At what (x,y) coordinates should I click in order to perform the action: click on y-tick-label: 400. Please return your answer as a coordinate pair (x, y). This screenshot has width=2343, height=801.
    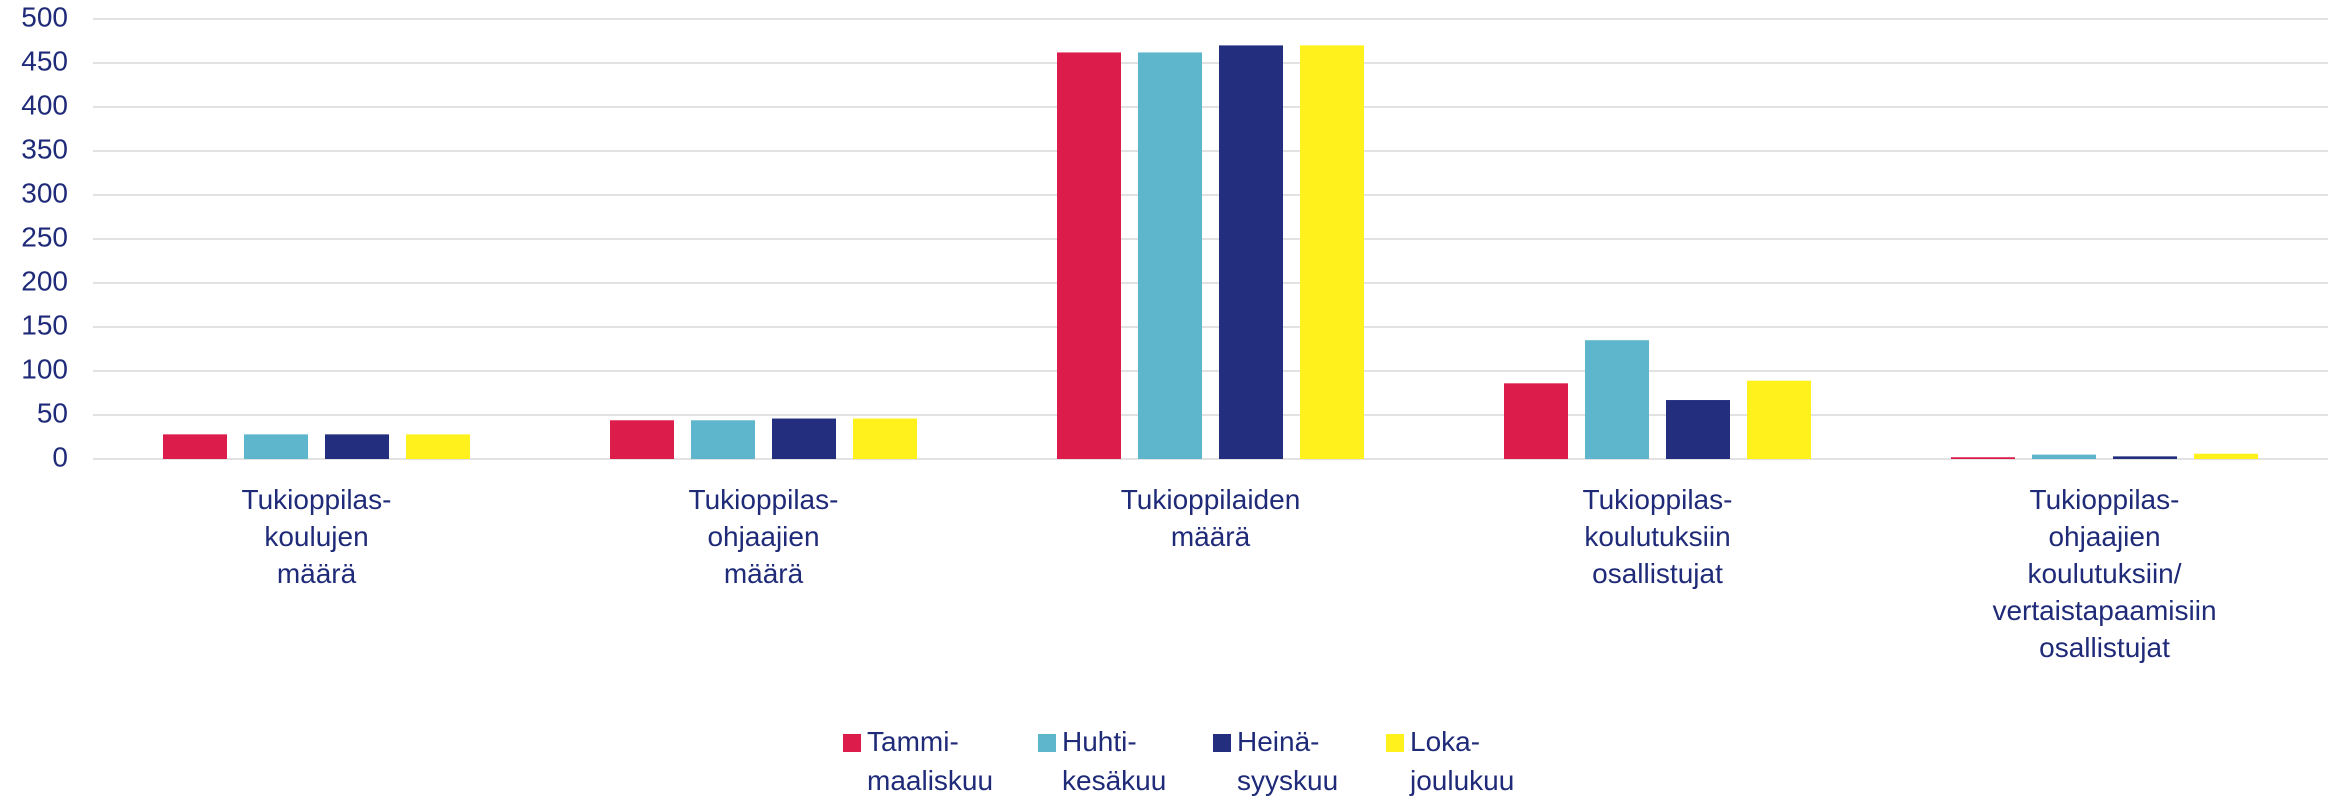
    Looking at the image, I should click on (44, 104).